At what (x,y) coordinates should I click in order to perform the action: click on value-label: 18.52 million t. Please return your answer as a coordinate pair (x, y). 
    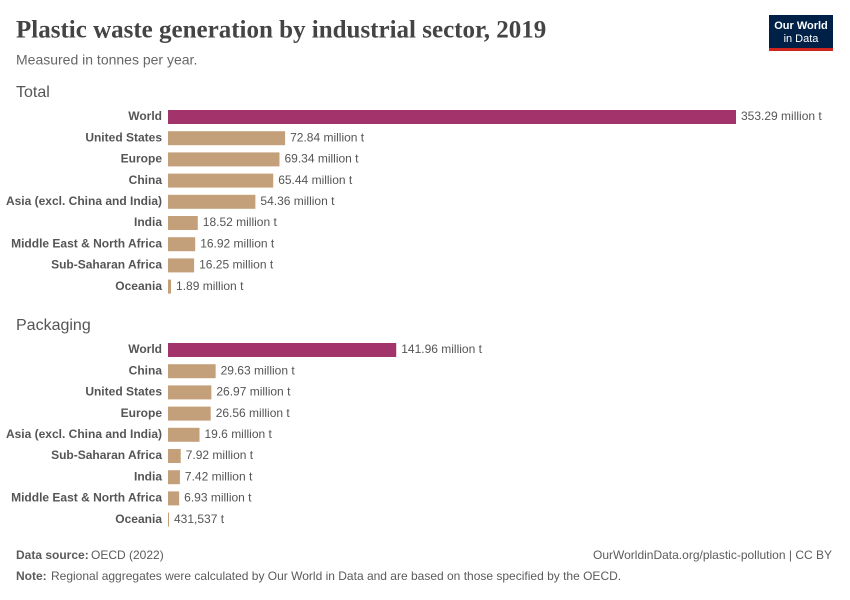
    Looking at the image, I should click on (240, 222).